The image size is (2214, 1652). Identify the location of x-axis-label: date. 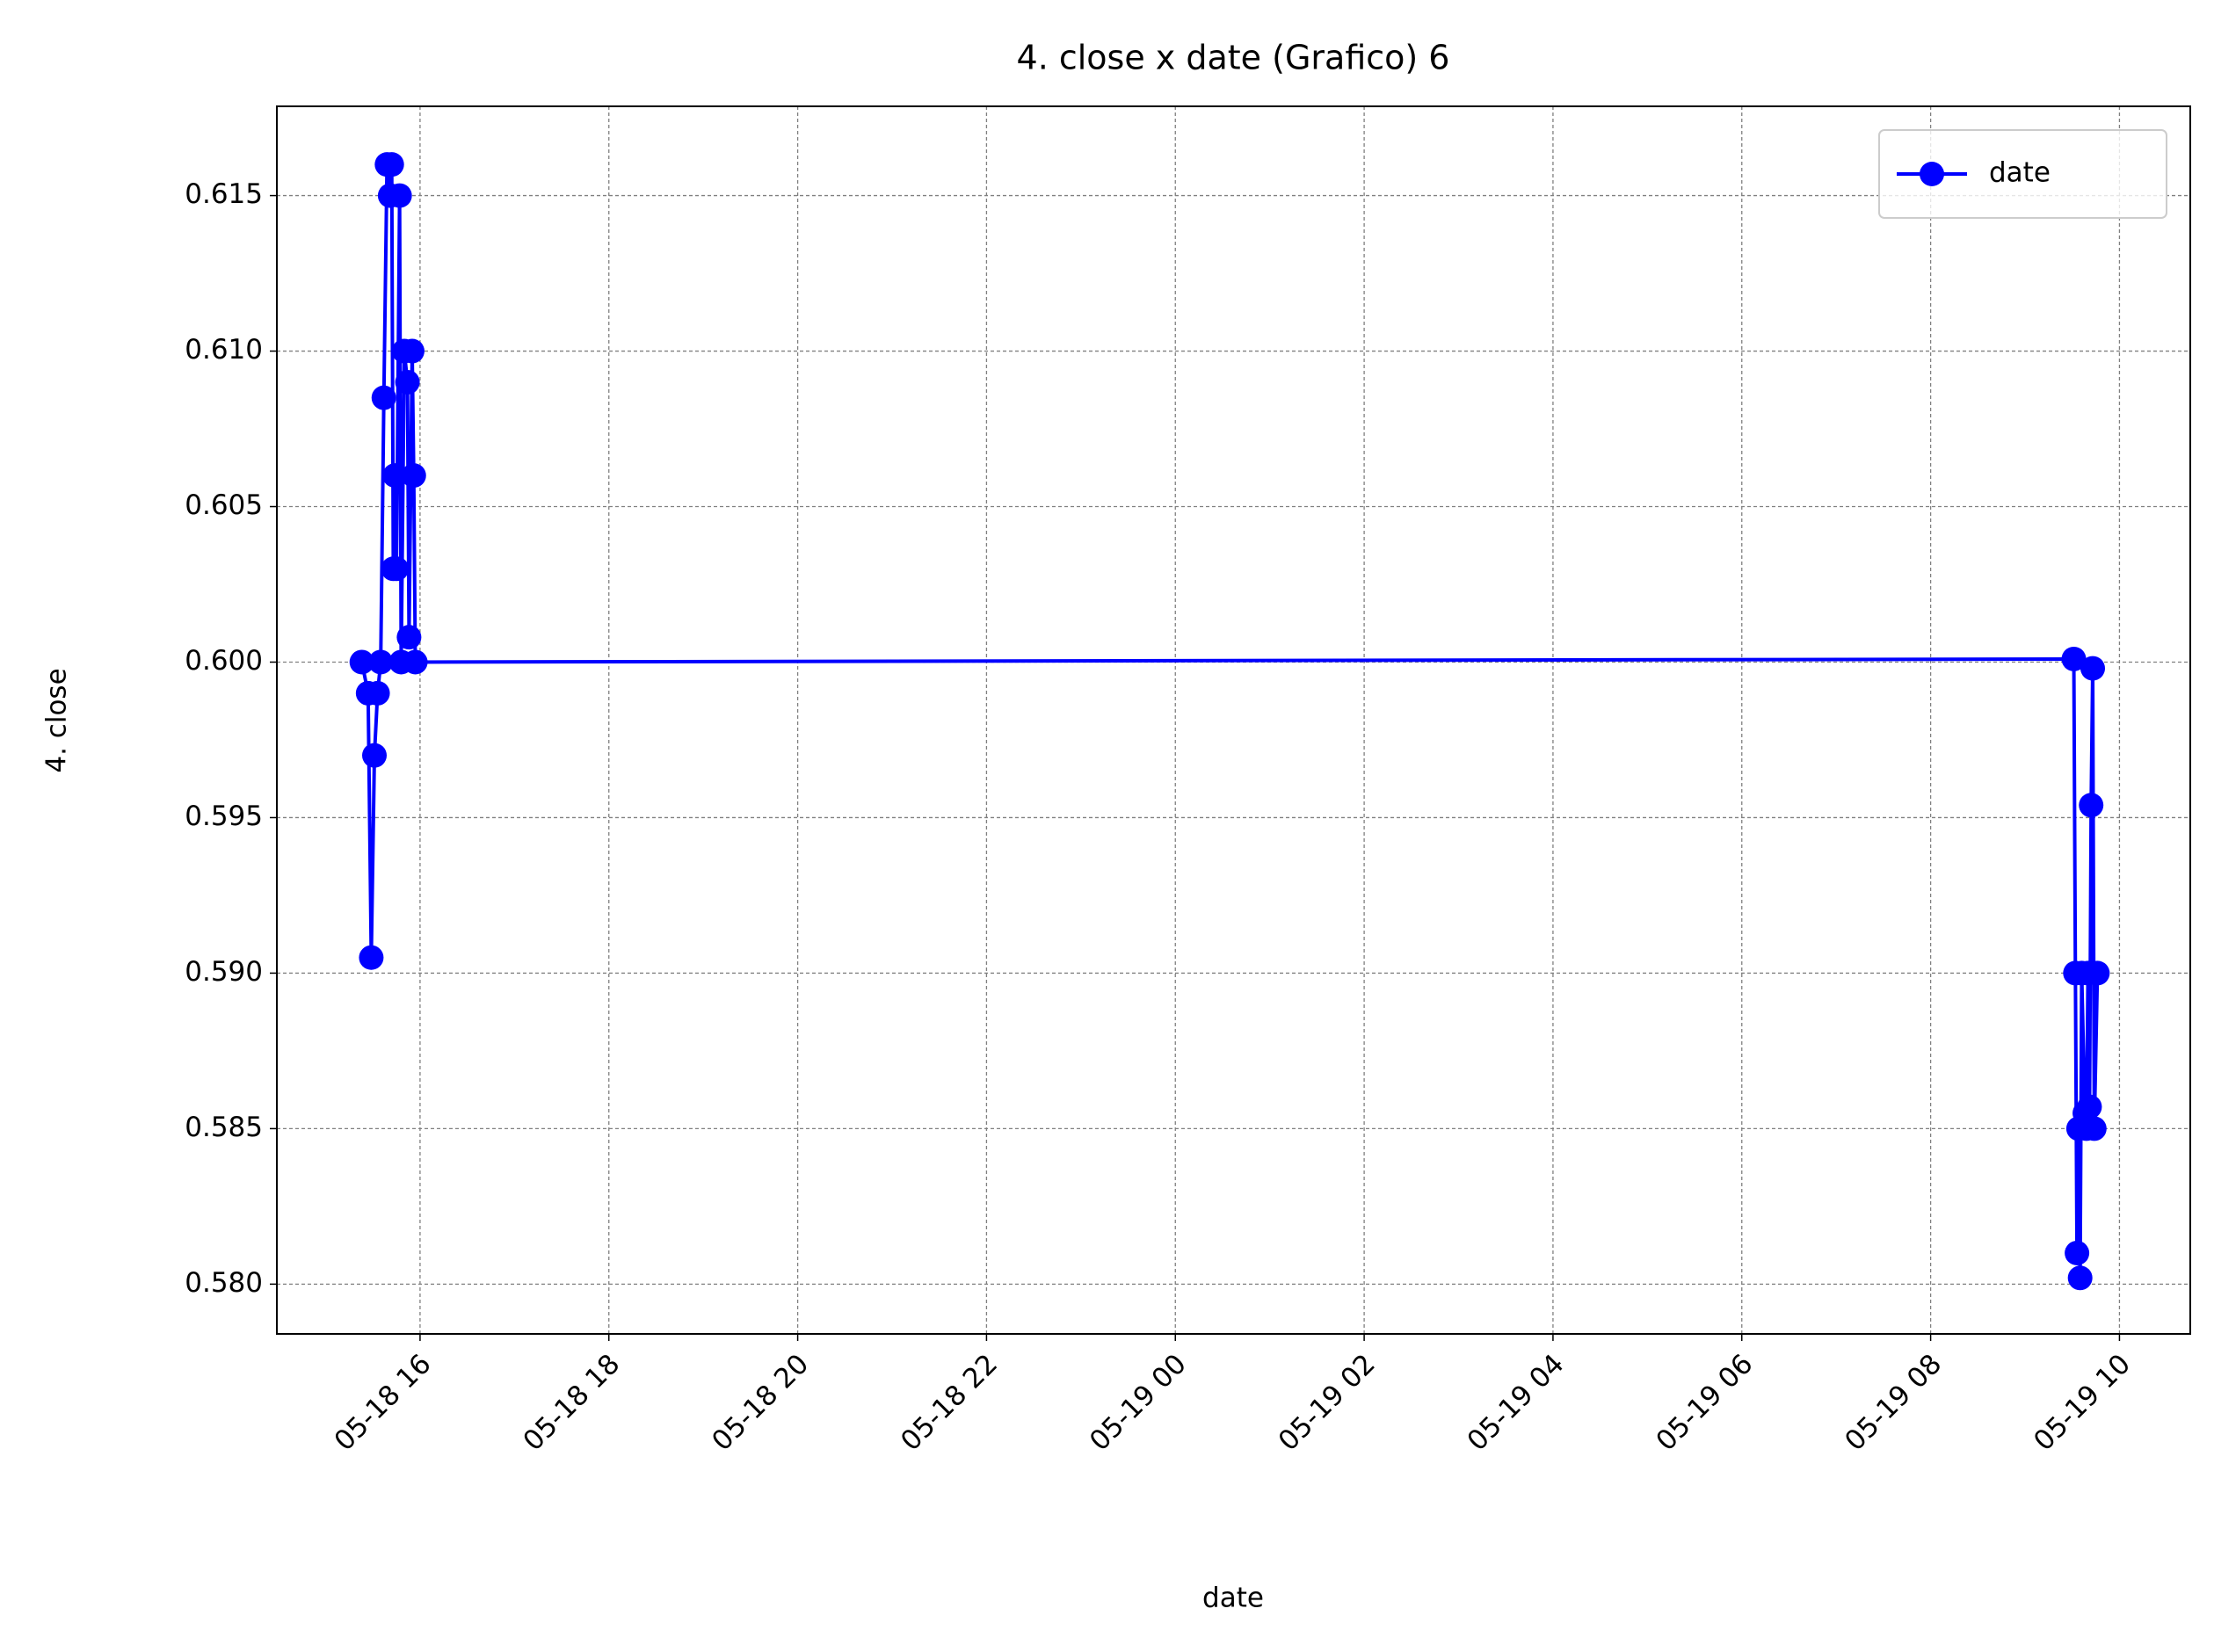
(1233, 1599).